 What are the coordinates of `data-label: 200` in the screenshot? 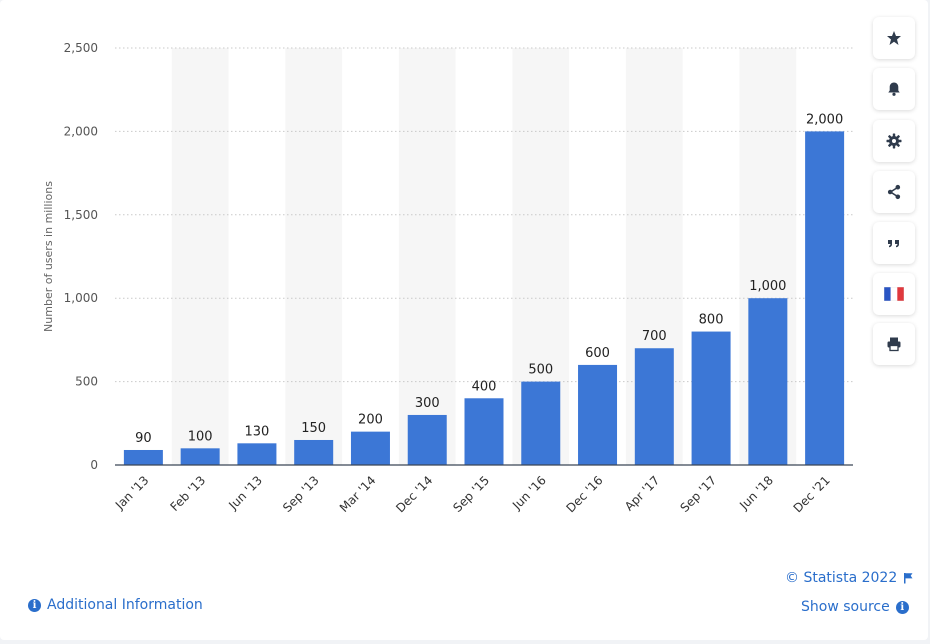 It's located at (370, 420).